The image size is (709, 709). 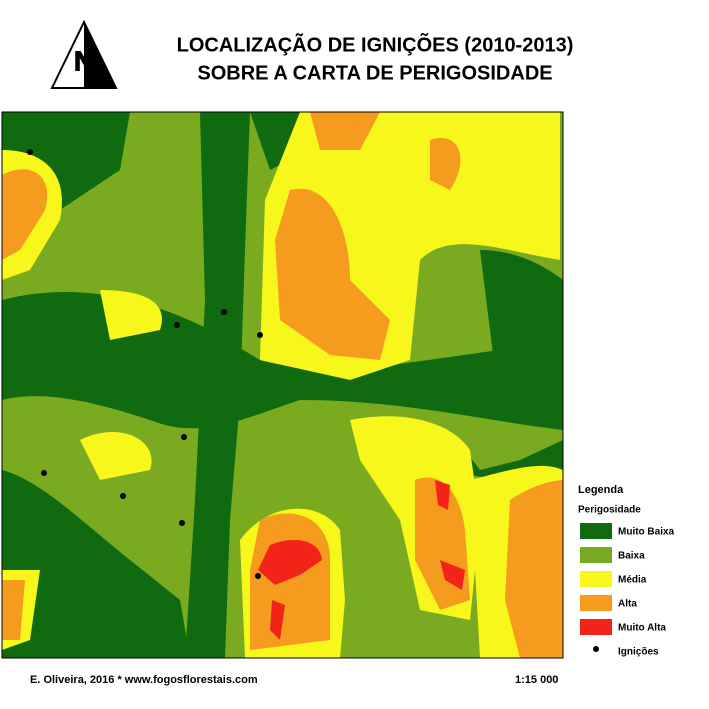 What do you see at coordinates (84, 60) in the screenshot?
I see `svg-text: N` at bounding box center [84, 60].